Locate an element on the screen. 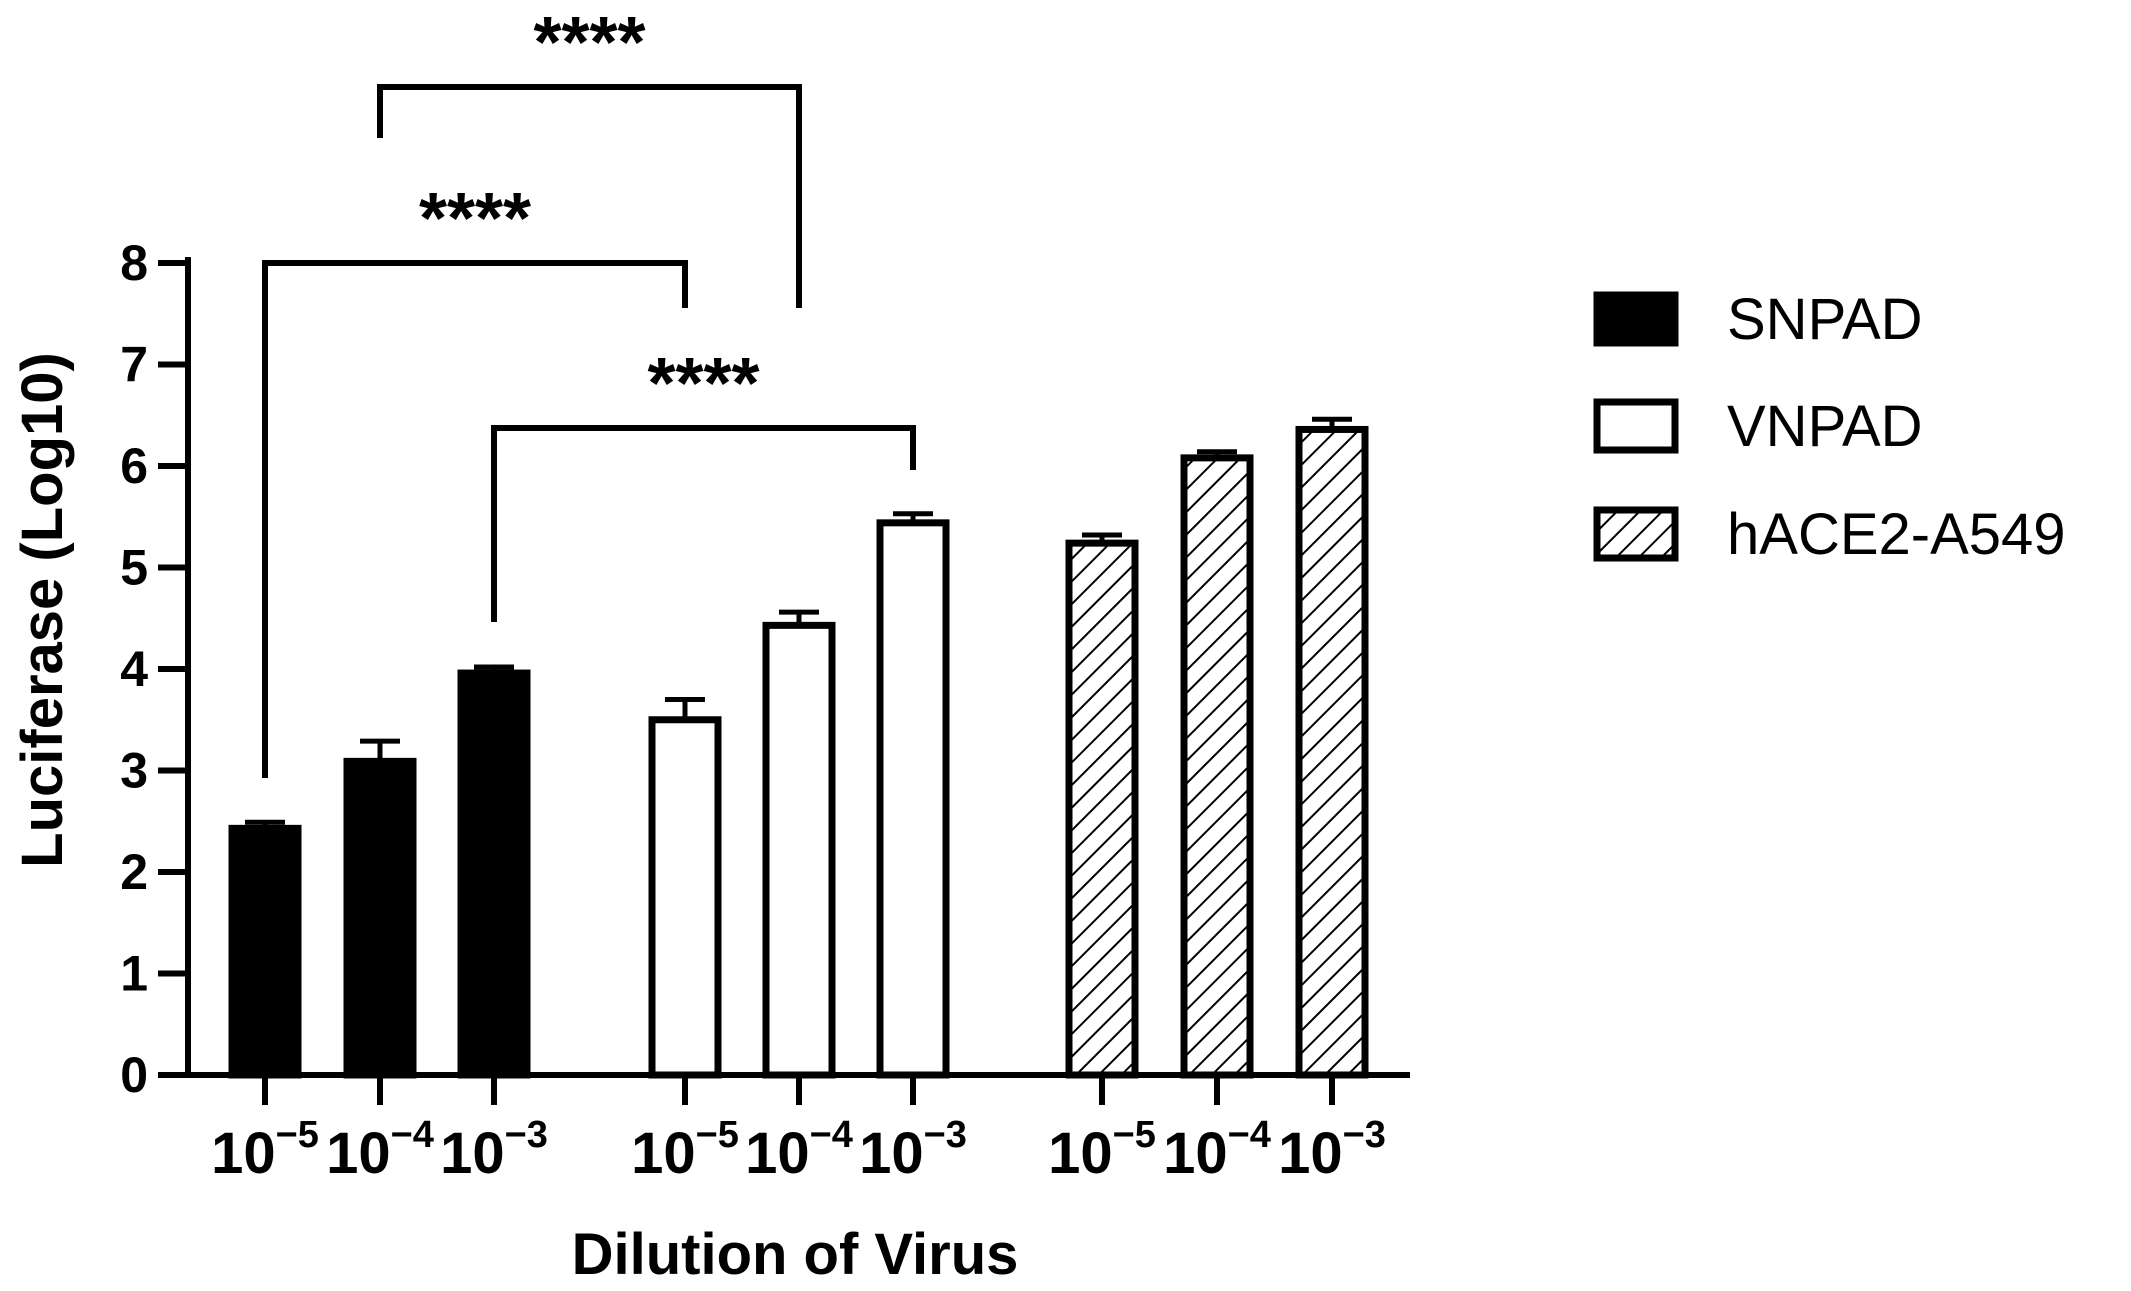 The width and height of the screenshot is (2131, 1291). x-axis: 10⁻⁵ 10⁻⁴ 10⁻³ 10⁻⁵ 10⁻⁴ 10⁻³ 10⁻⁵ 10⁻⁴ 10⁻³ is located at coordinates (797, 1129).